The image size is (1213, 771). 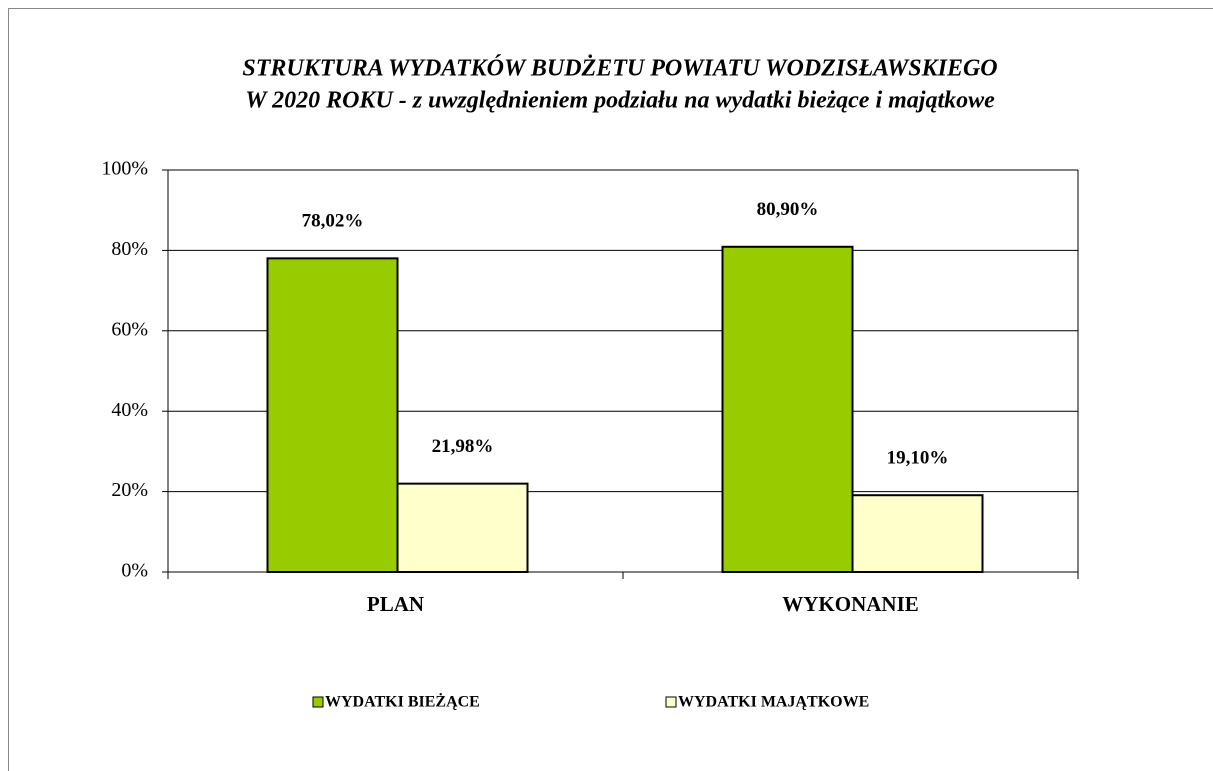 What do you see at coordinates (395, 604) in the screenshot?
I see `x-tick-label: PLAN` at bounding box center [395, 604].